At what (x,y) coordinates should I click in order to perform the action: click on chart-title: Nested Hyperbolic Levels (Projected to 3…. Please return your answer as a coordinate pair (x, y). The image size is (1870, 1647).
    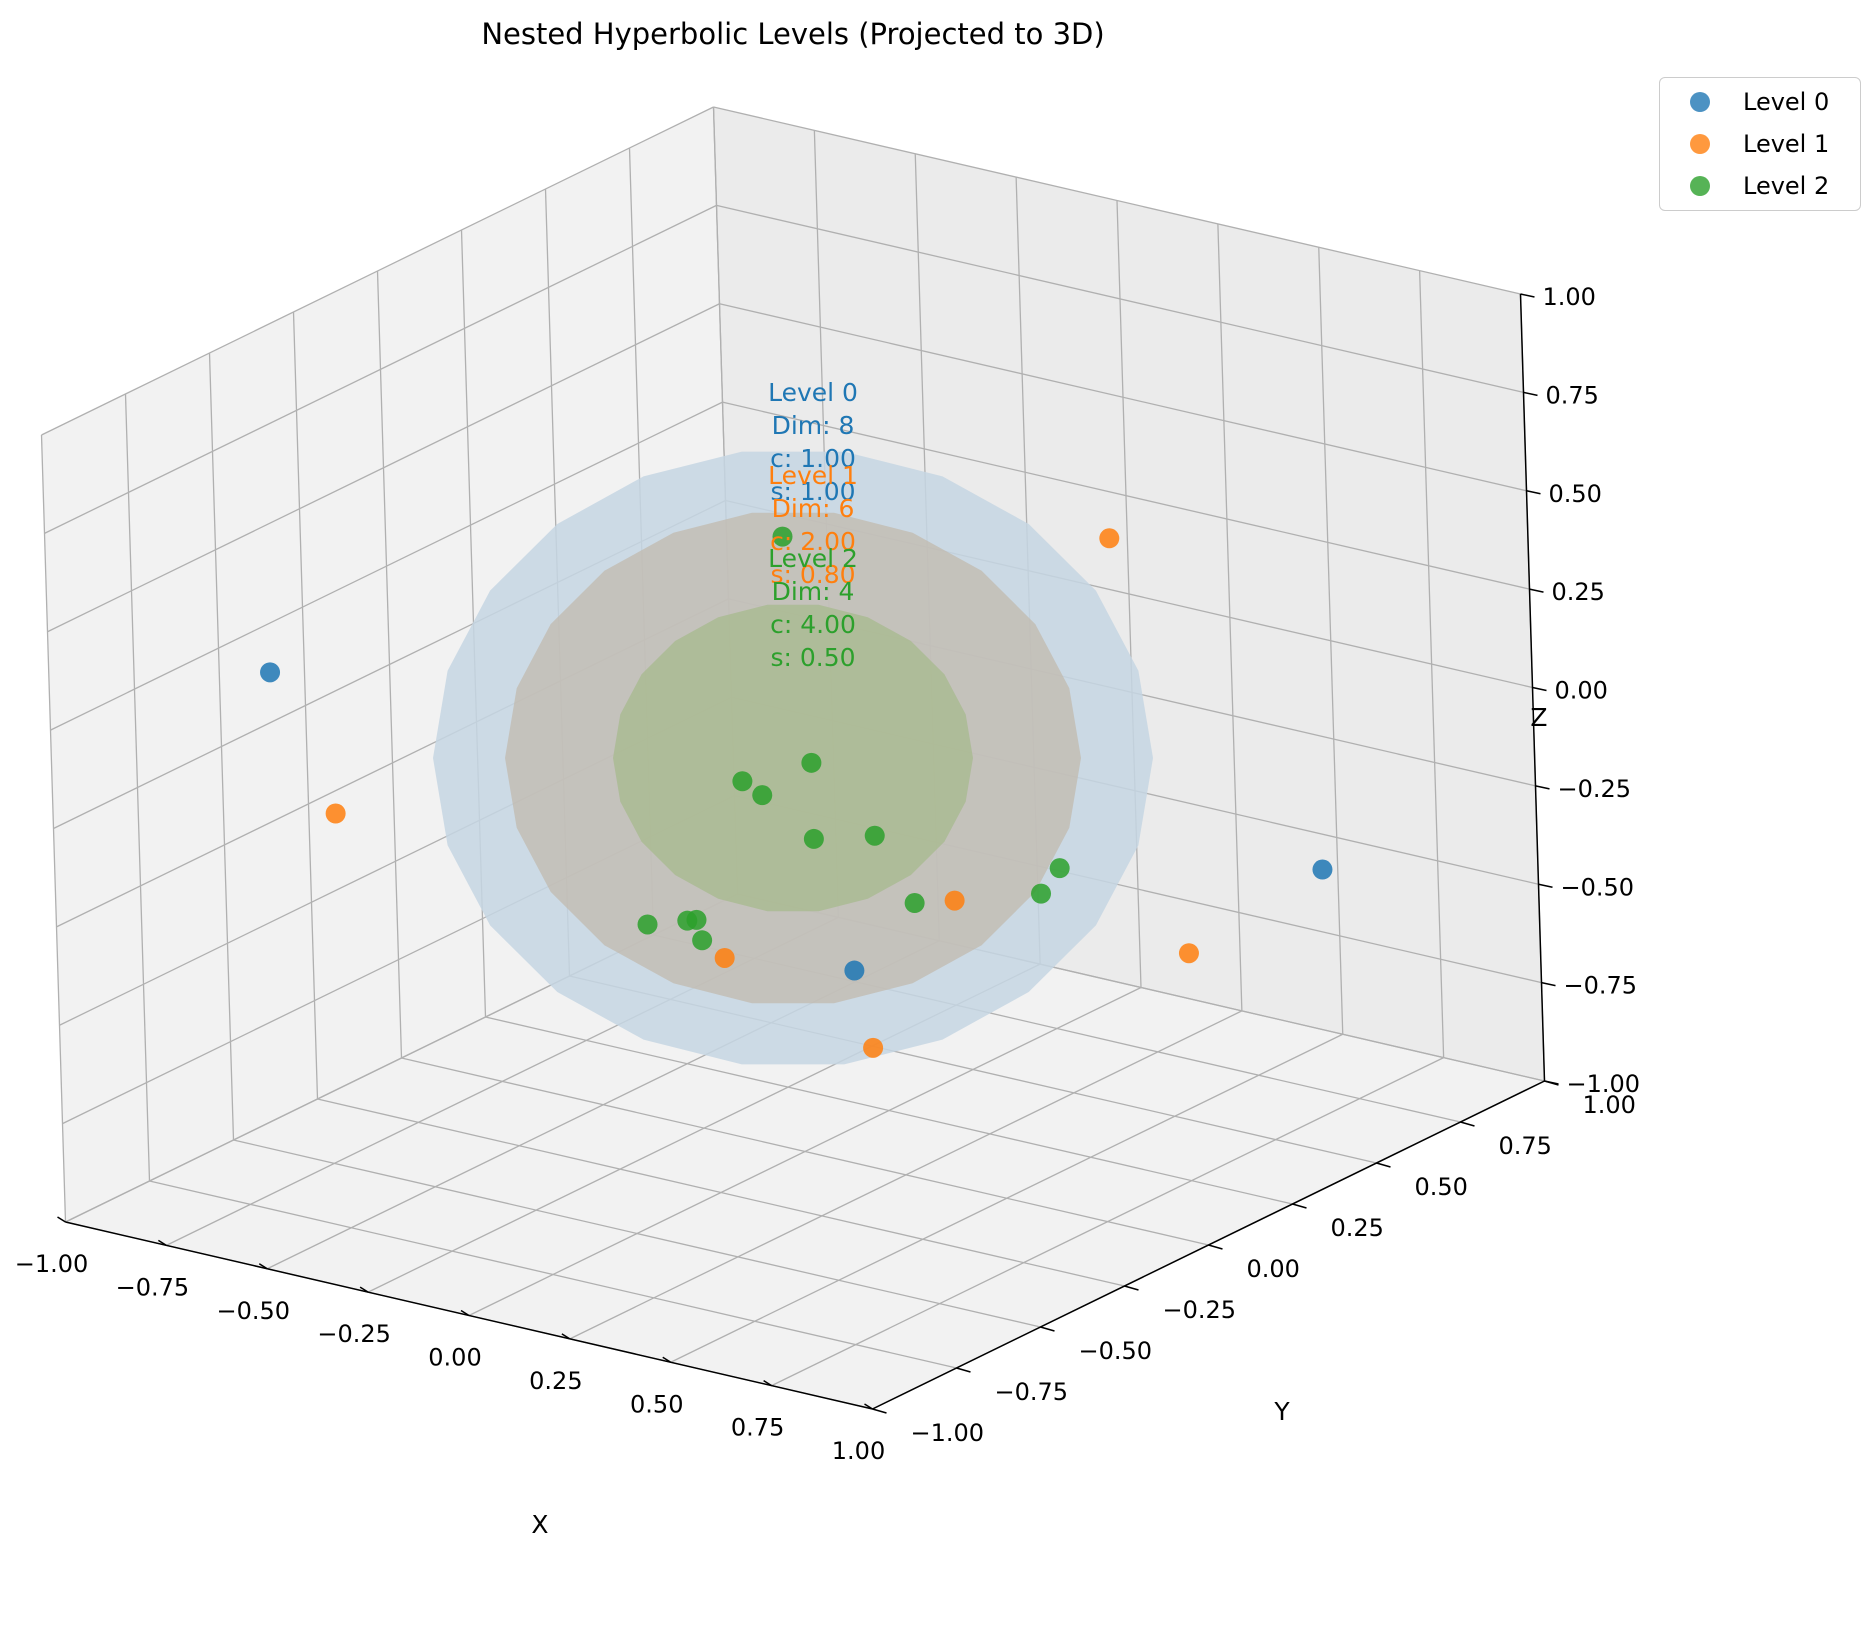
    Looking at the image, I should click on (792, 34).